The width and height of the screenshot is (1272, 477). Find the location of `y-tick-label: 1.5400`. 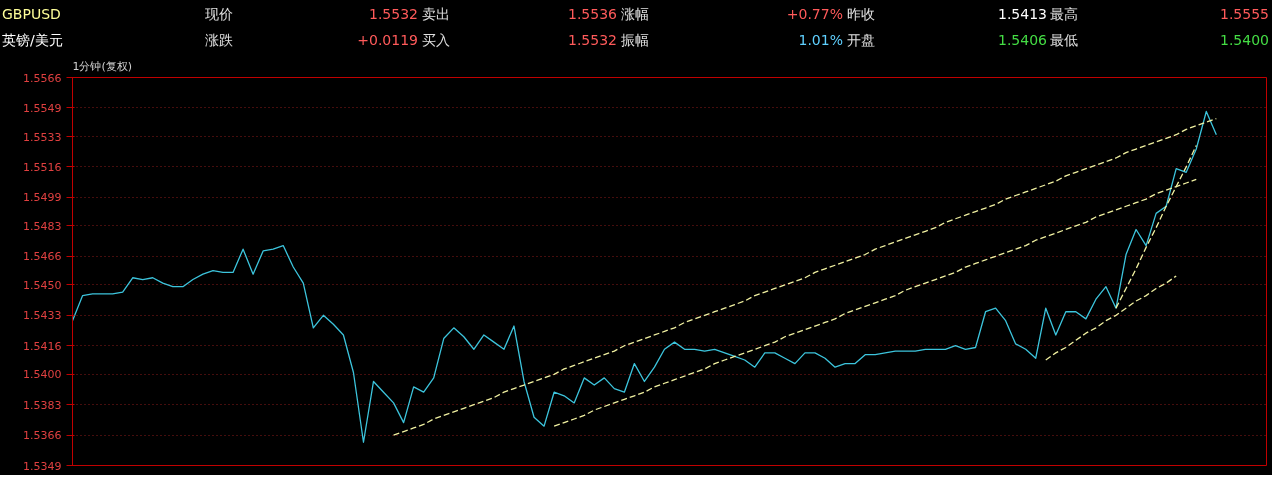

y-tick-label: 1.5400 is located at coordinates (42, 375).